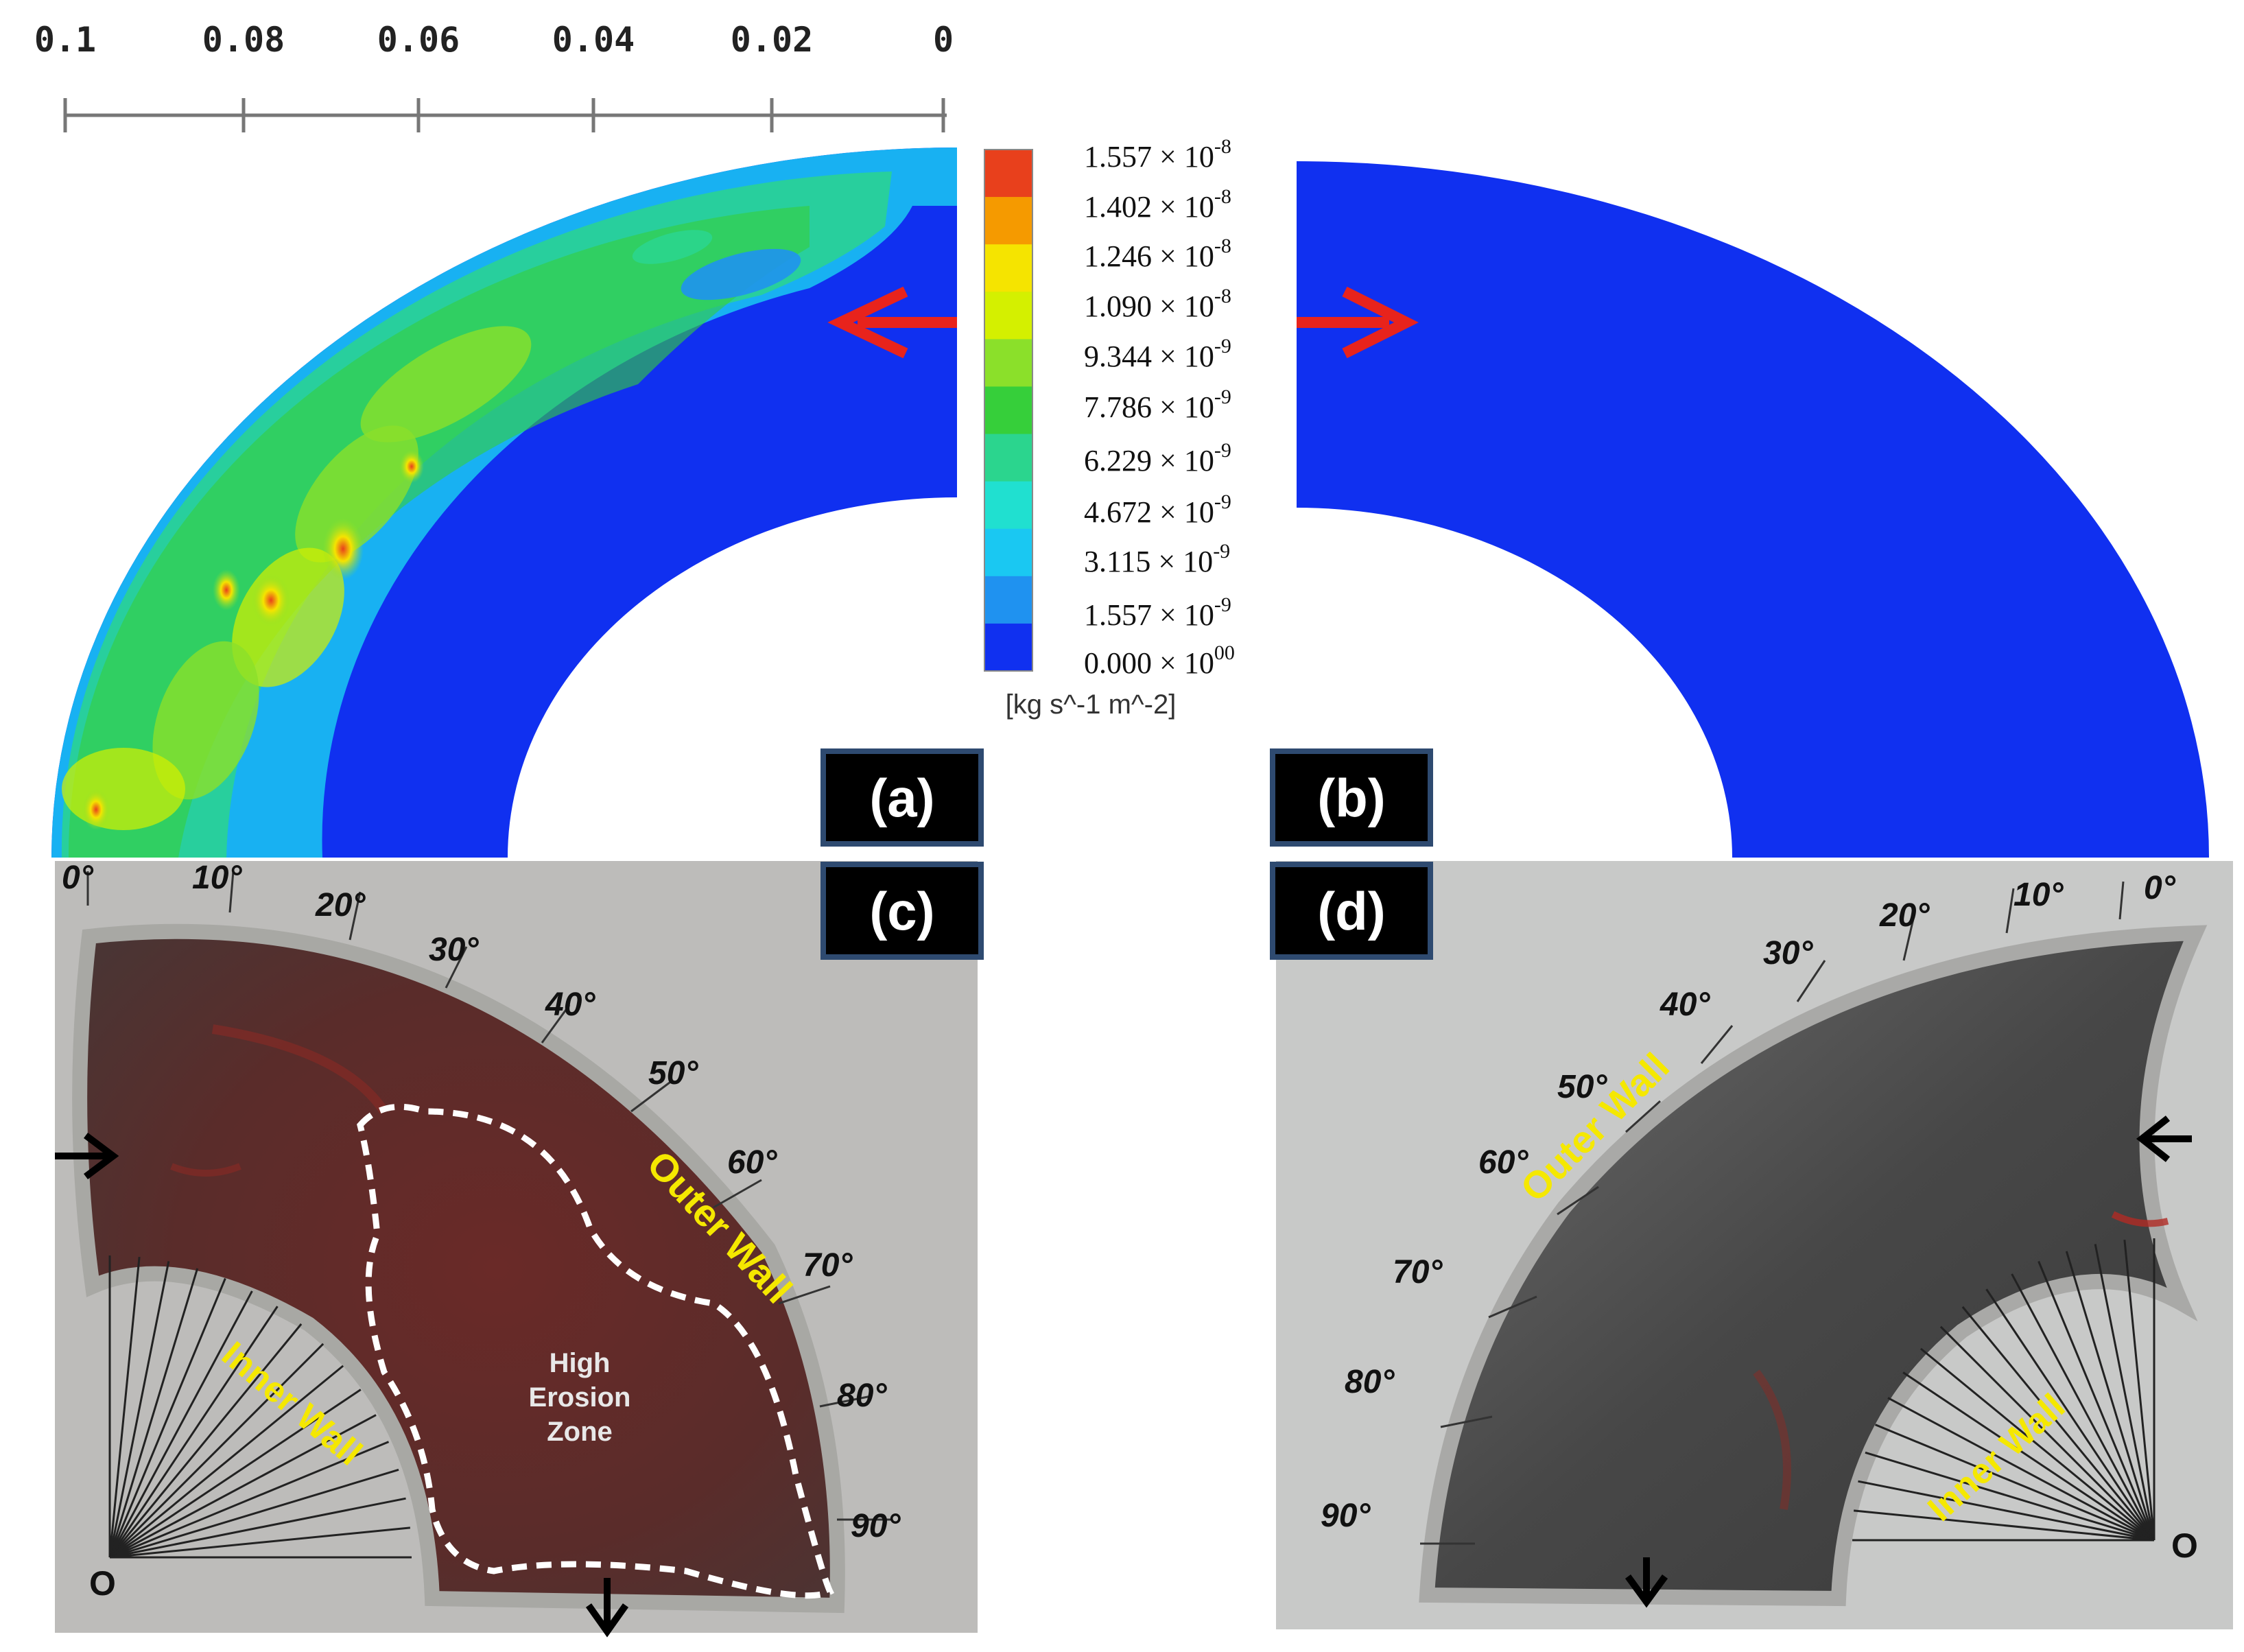 This screenshot has width=2244, height=1652. What do you see at coordinates (772, 40) in the screenshot?
I see `scale-tick-label: 0.02` at bounding box center [772, 40].